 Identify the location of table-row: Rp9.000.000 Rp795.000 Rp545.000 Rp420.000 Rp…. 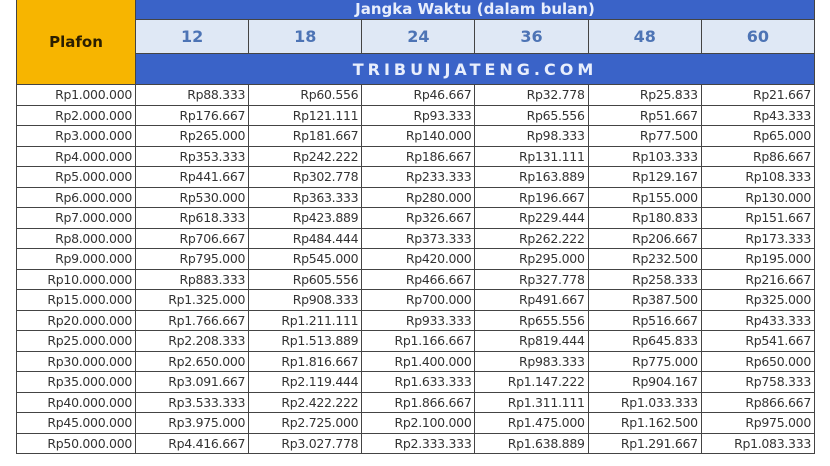
(416, 259).